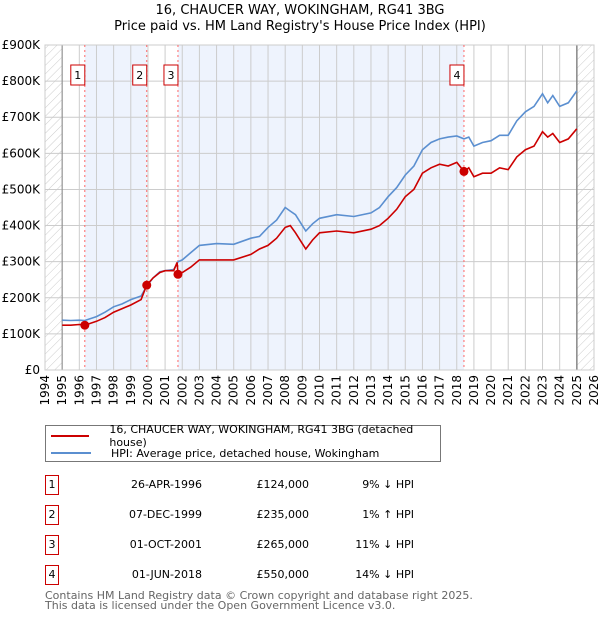 Image resolution: width=600 pixels, height=620 pixels. I want to click on x-tick-label: 2021, so click(508, 390).